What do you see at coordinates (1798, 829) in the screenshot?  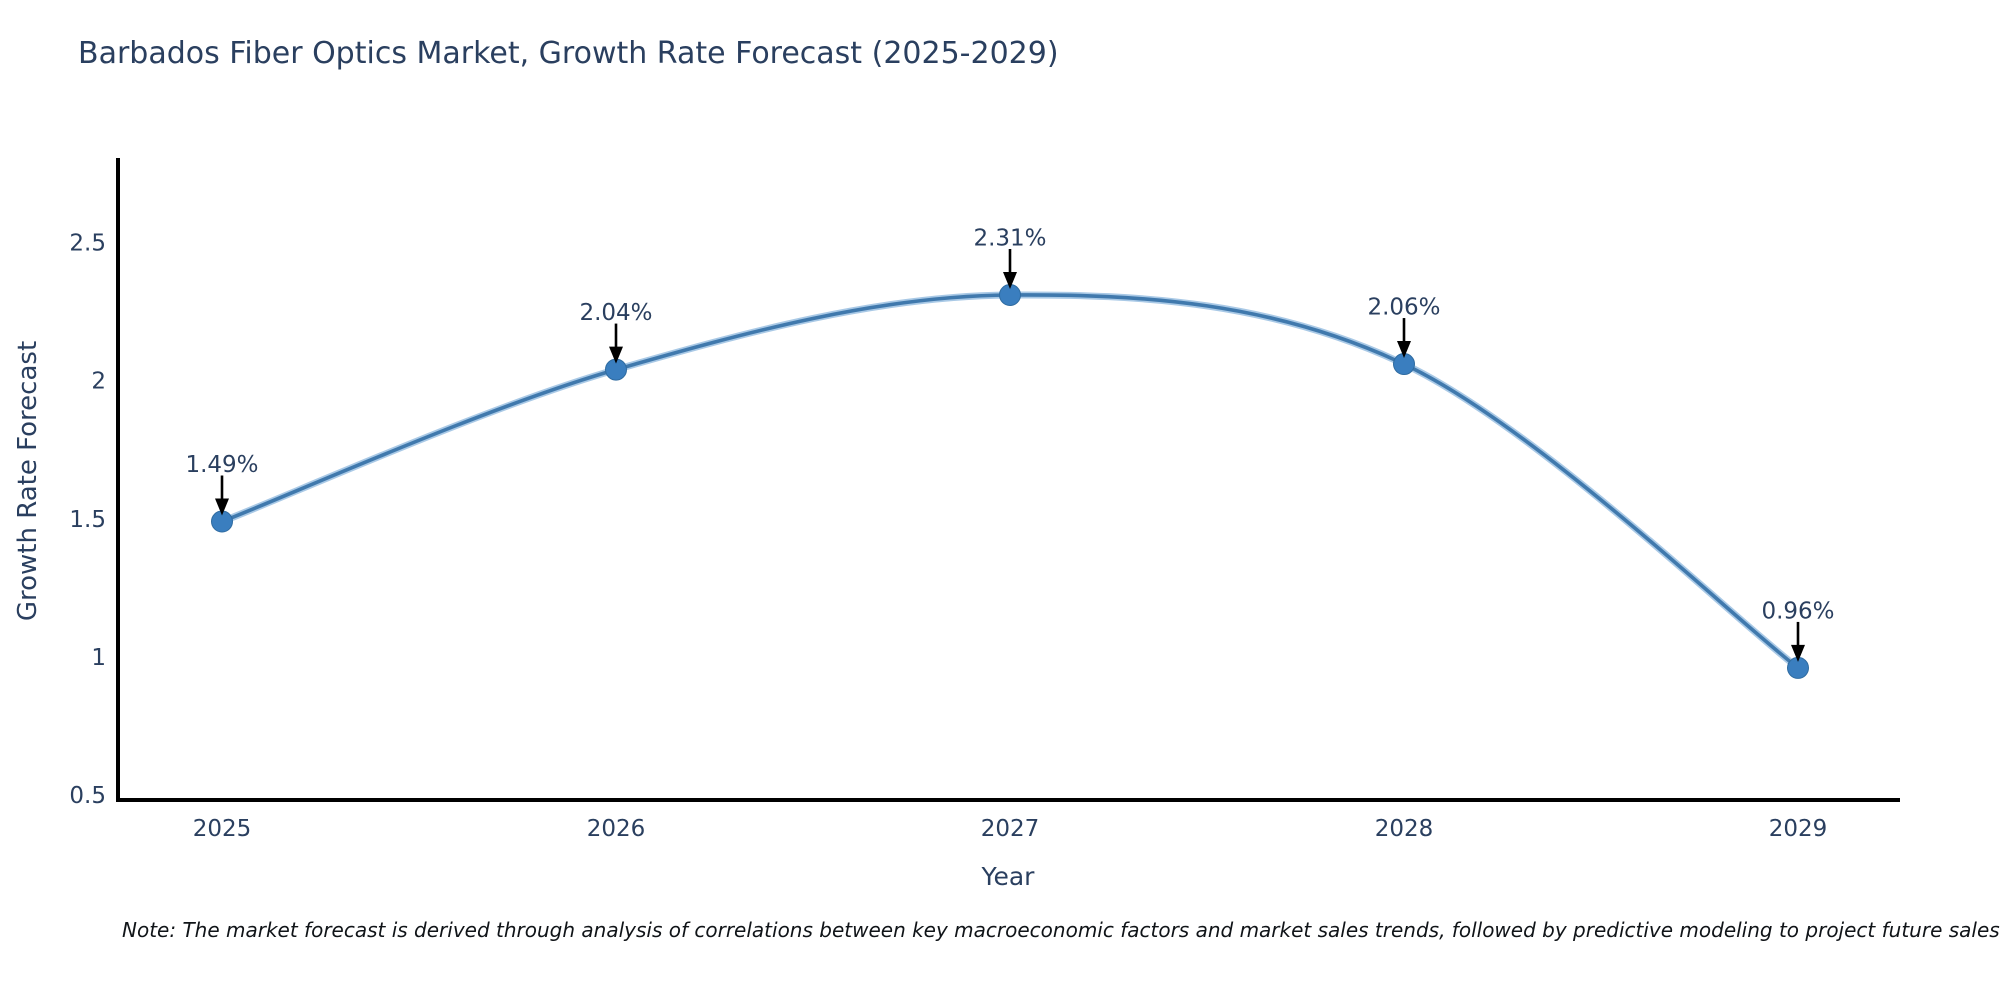 I see `x-tick-label: 2029` at bounding box center [1798, 829].